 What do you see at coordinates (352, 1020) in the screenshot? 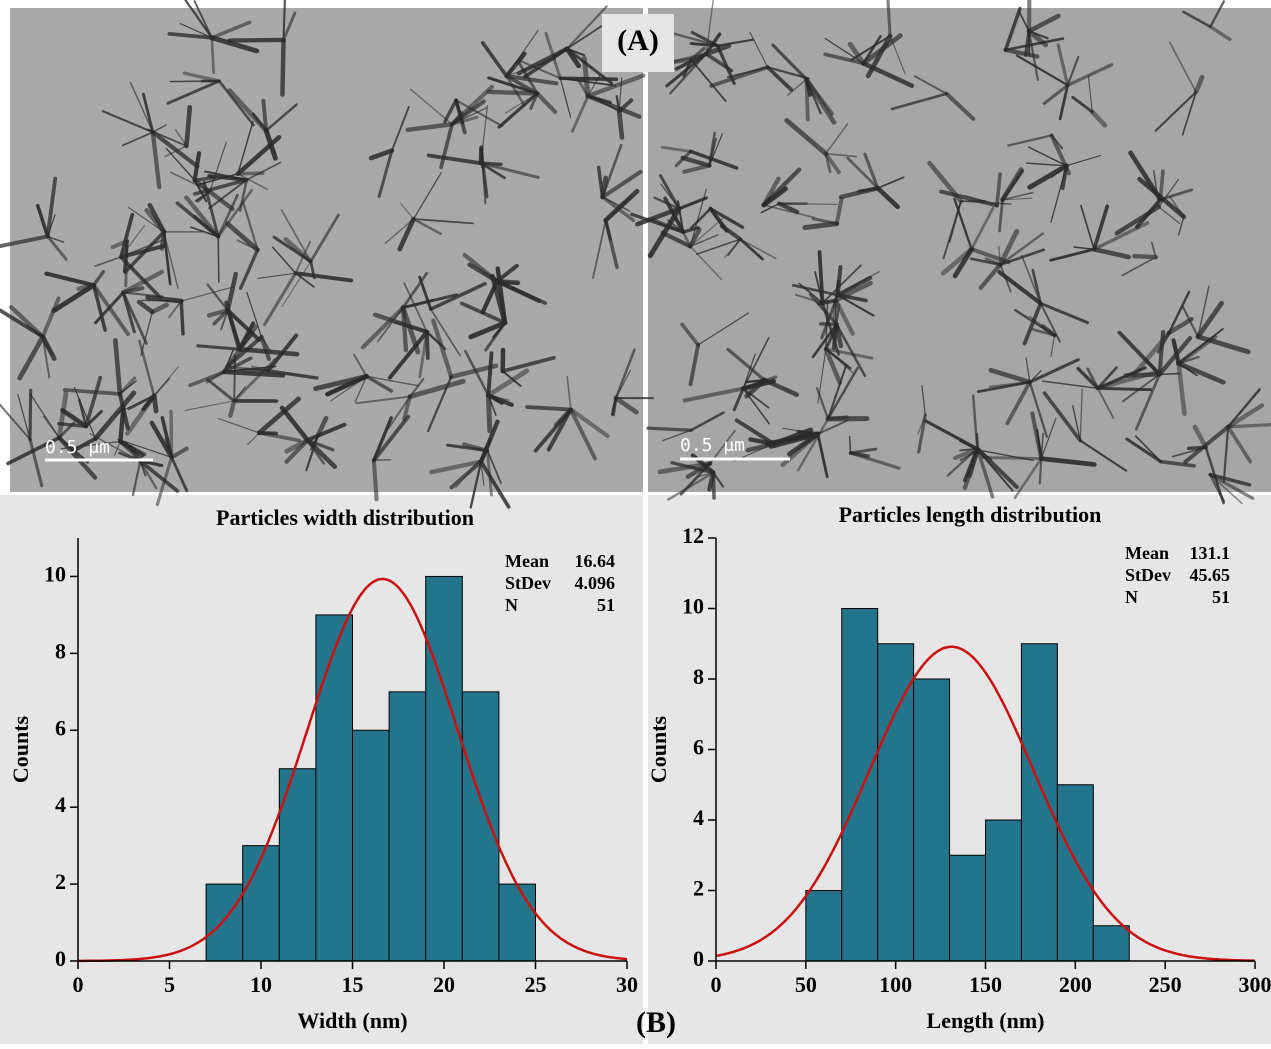
I see `x-axis-label: Width (nm)` at bounding box center [352, 1020].